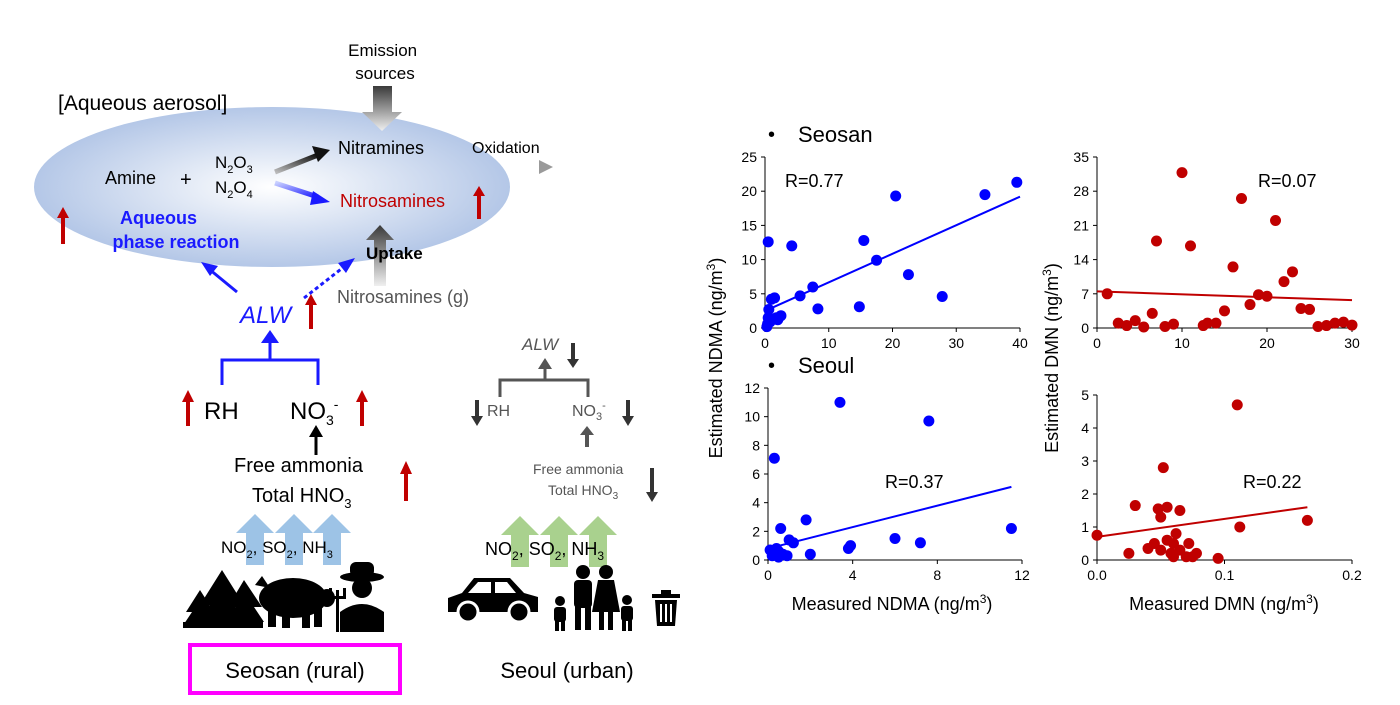  I want to click on urban-no3-label: NO3-, so click(589, 411).